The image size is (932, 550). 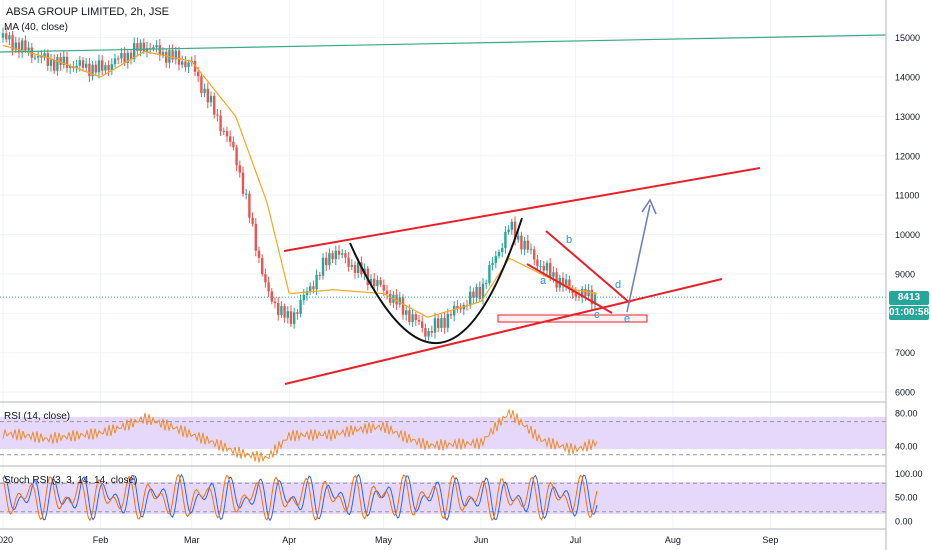 What do you see at coordinates (443, 43) in the screenshot?
I see `long-trendline` at bounding box center [443, 43].